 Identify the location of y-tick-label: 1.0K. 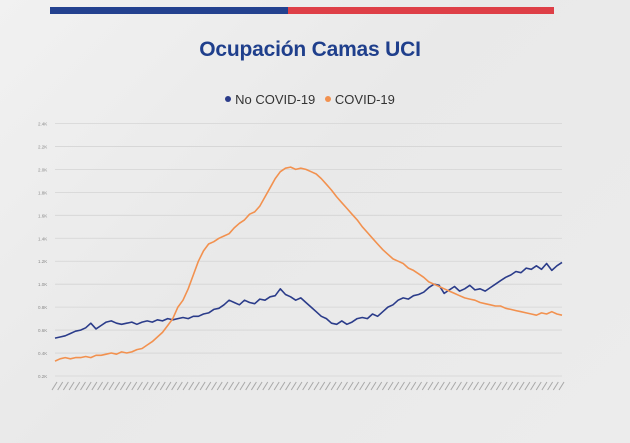
(42, 284).